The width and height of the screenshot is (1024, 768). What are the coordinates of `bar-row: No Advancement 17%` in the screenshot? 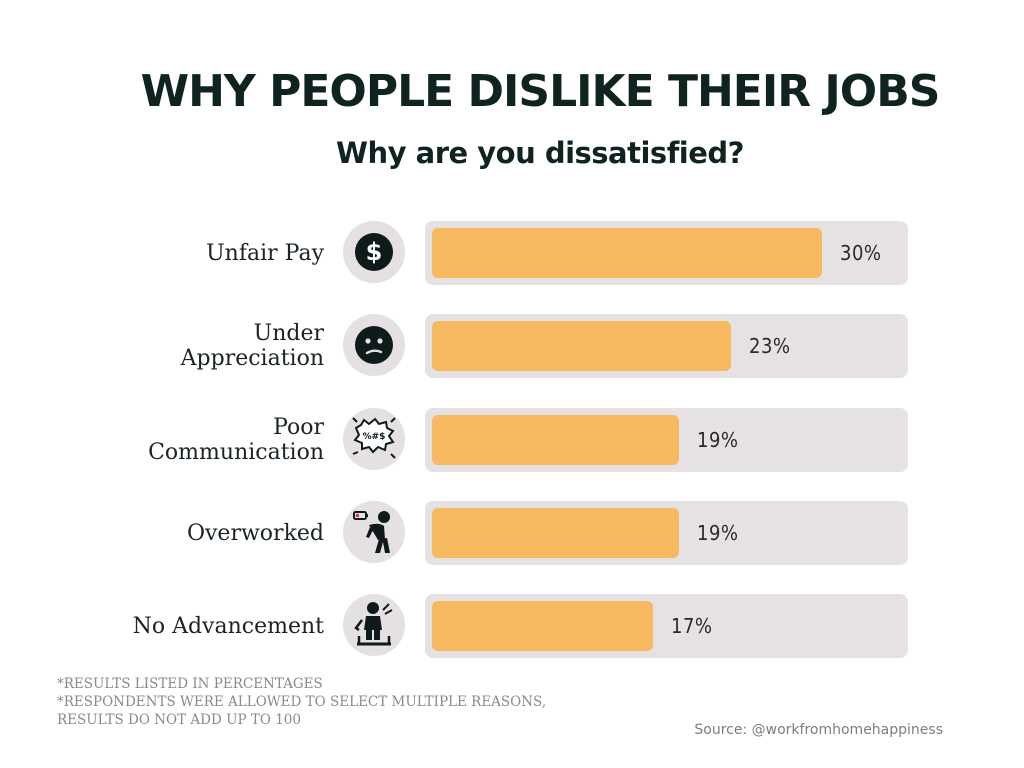 It's located at (512, 626).